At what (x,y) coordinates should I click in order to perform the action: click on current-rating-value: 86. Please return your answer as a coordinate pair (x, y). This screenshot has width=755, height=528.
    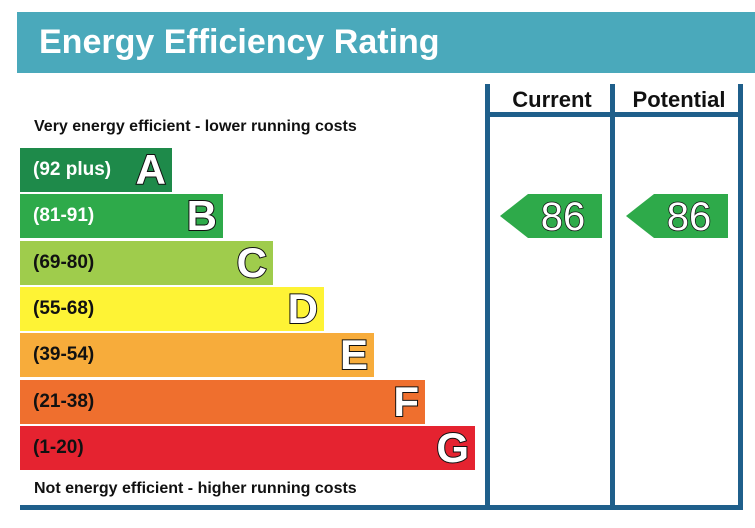
    Looking at the image, I should click on (563, 217).